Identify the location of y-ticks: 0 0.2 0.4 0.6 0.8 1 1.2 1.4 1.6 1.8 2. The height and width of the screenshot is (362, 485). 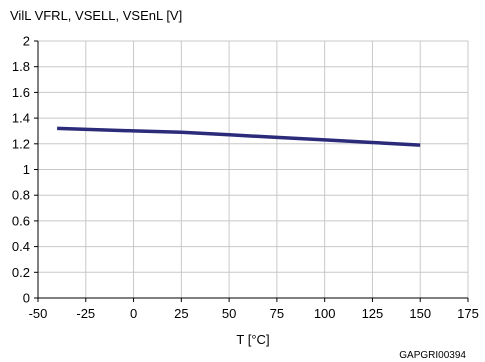
(25, 170).